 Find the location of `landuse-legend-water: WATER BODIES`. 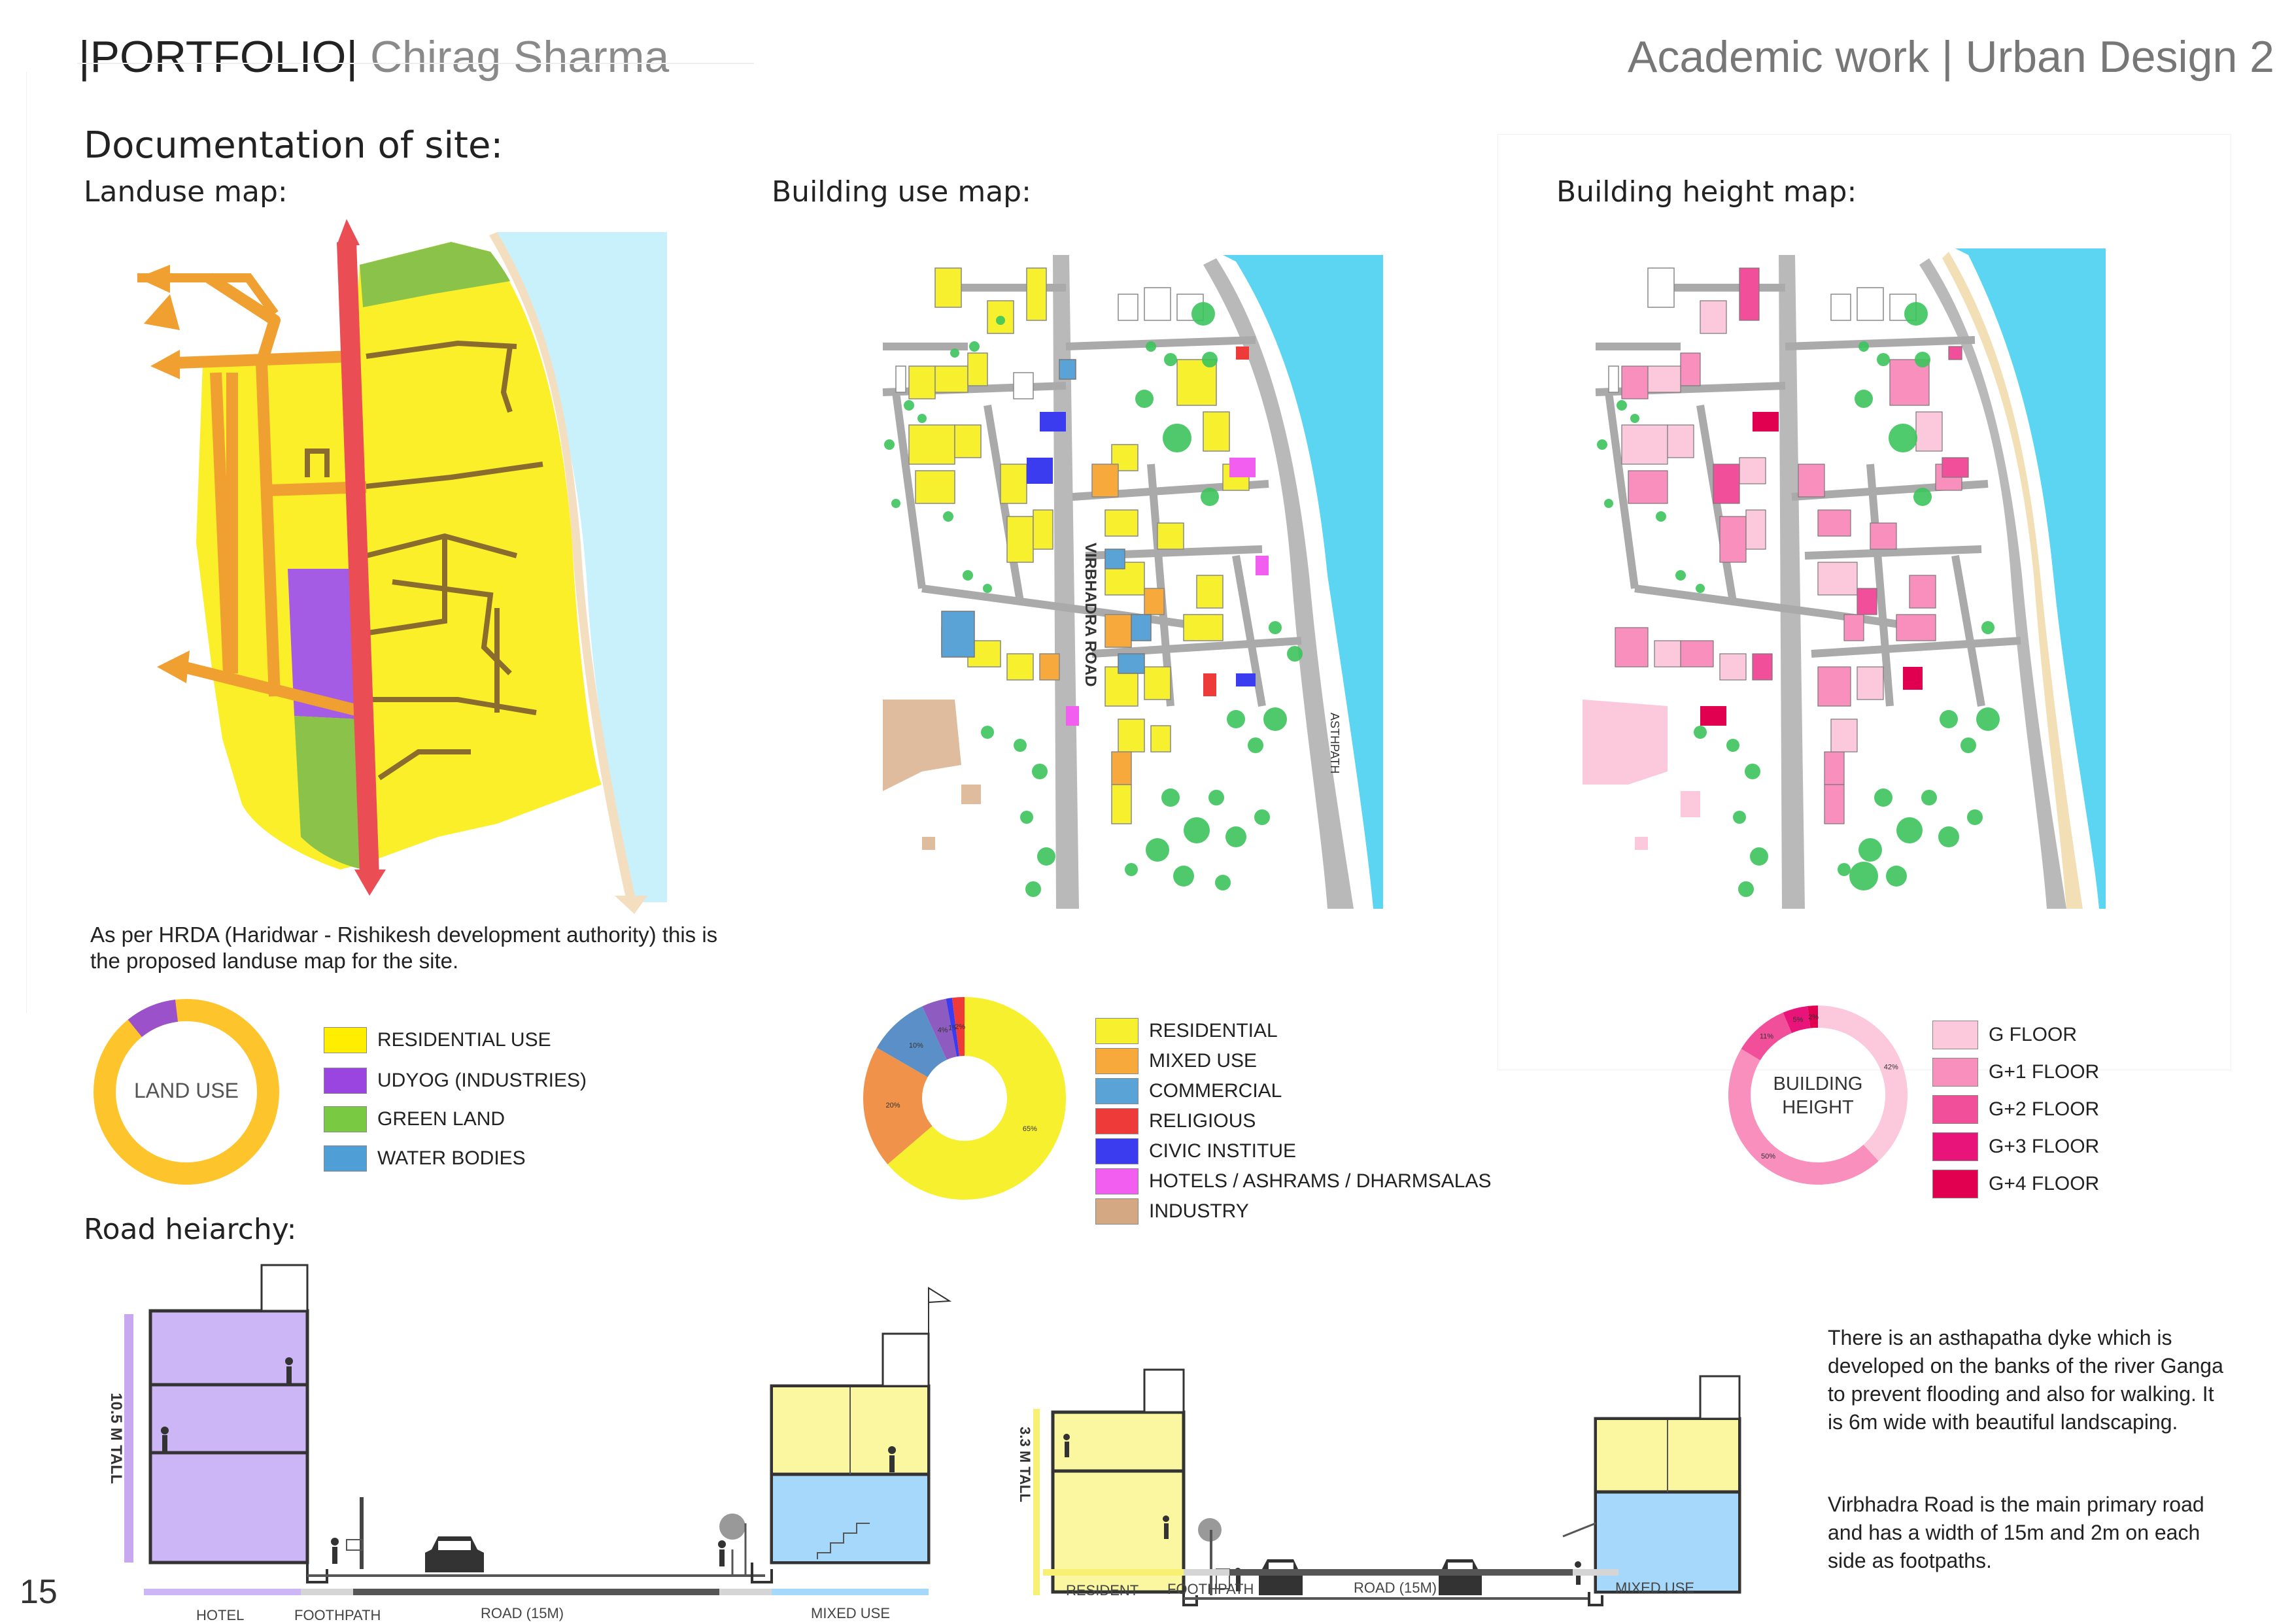

landuse-legend-water: WATER BODIES is located at coordinates (455, 1158).